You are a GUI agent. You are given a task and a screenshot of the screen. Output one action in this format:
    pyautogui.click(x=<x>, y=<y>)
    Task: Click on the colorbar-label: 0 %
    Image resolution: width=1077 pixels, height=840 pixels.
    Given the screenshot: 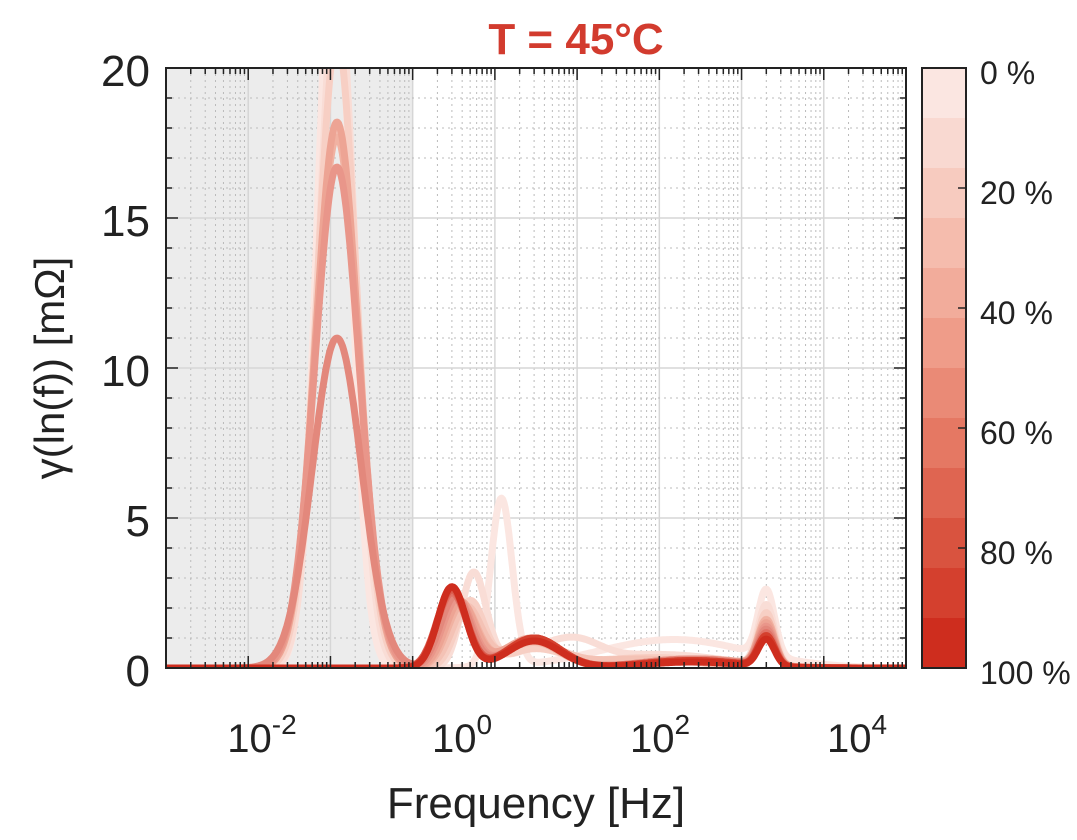 What is the action you would take?
    pyautogui.click(x=1007, y=73)
    